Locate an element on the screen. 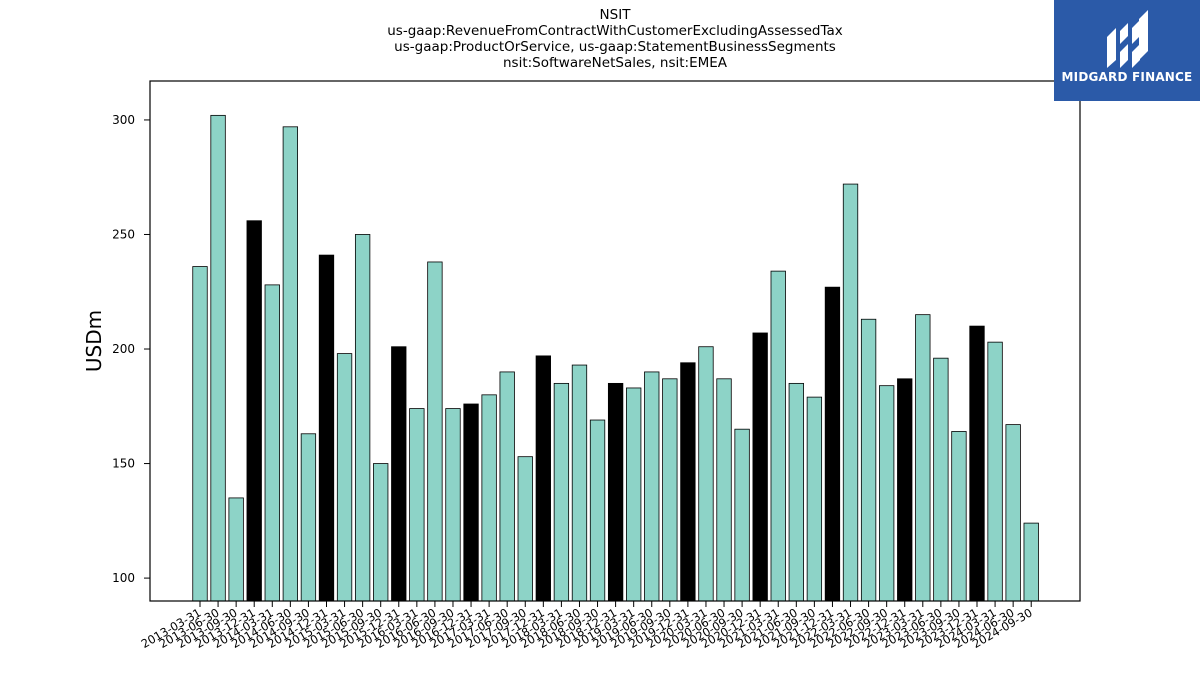  y-tick-label: 150 is located at coordinates (123, 464).